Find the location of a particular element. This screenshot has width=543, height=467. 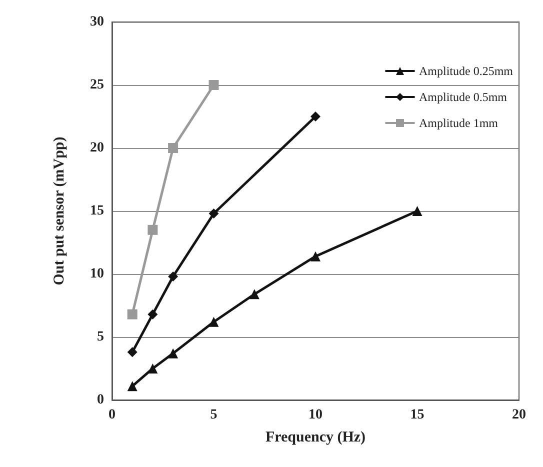

legend-label: Amplitude 1mm is located at coordinates (459, 123).